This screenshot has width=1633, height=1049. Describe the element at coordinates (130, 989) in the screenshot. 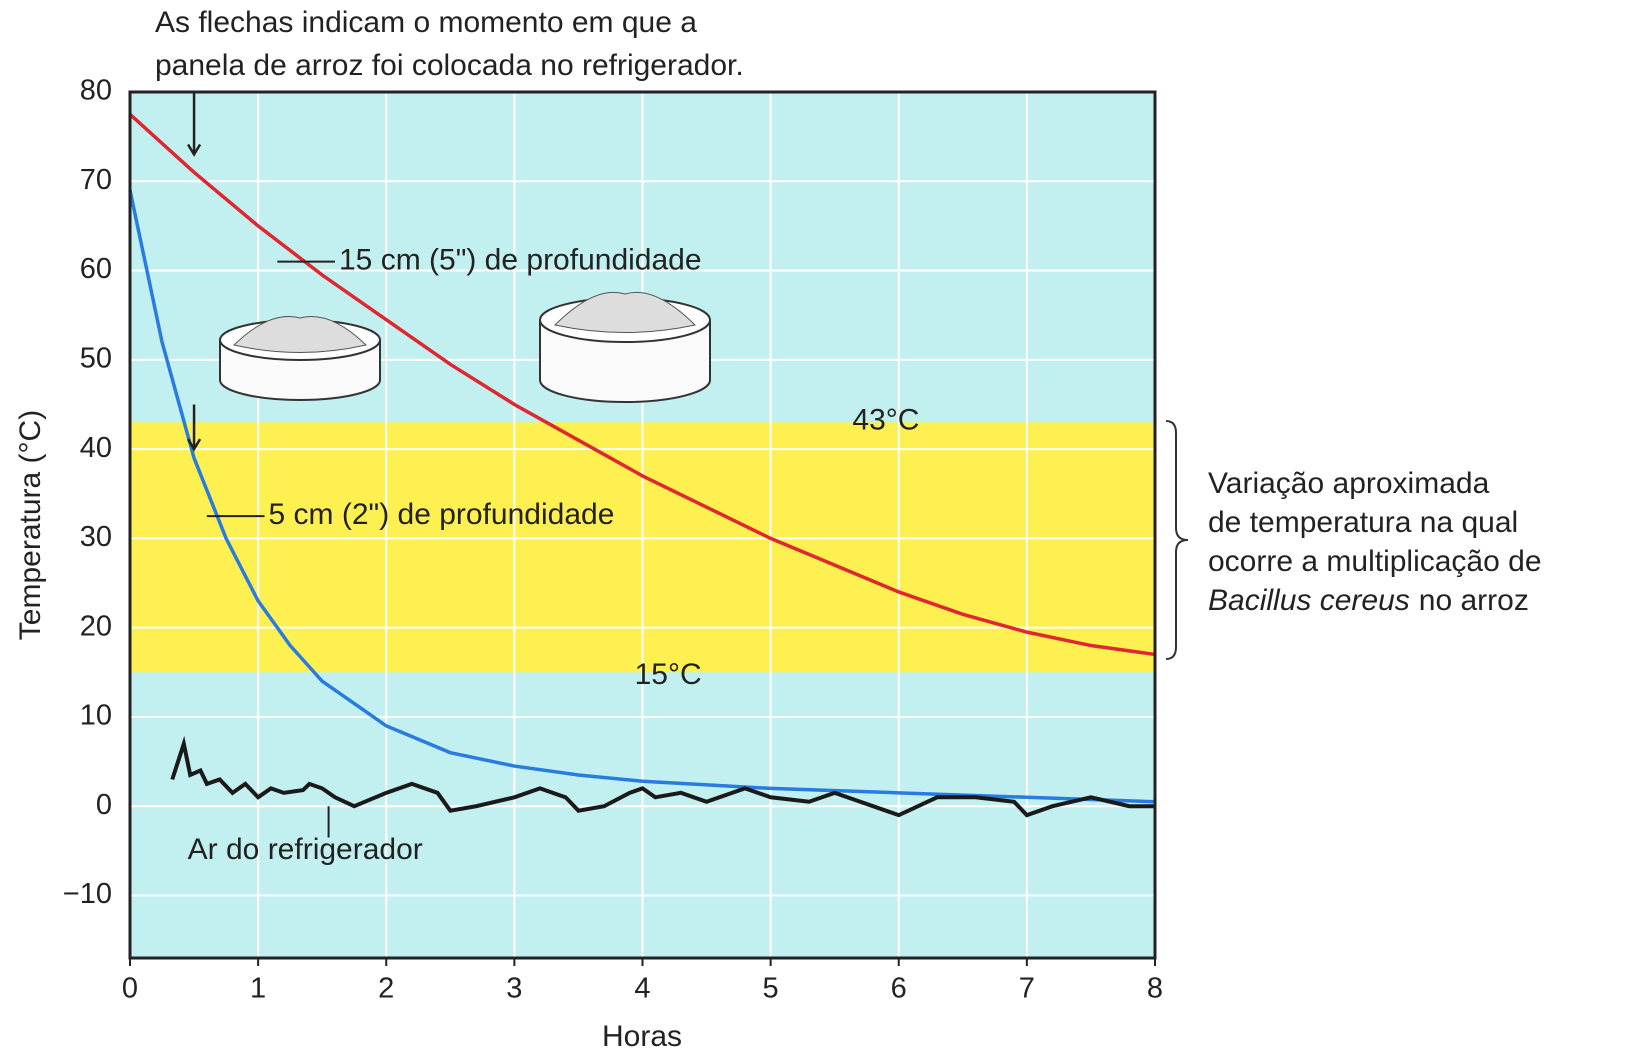

I see `x-tick-label: 0` at that location.